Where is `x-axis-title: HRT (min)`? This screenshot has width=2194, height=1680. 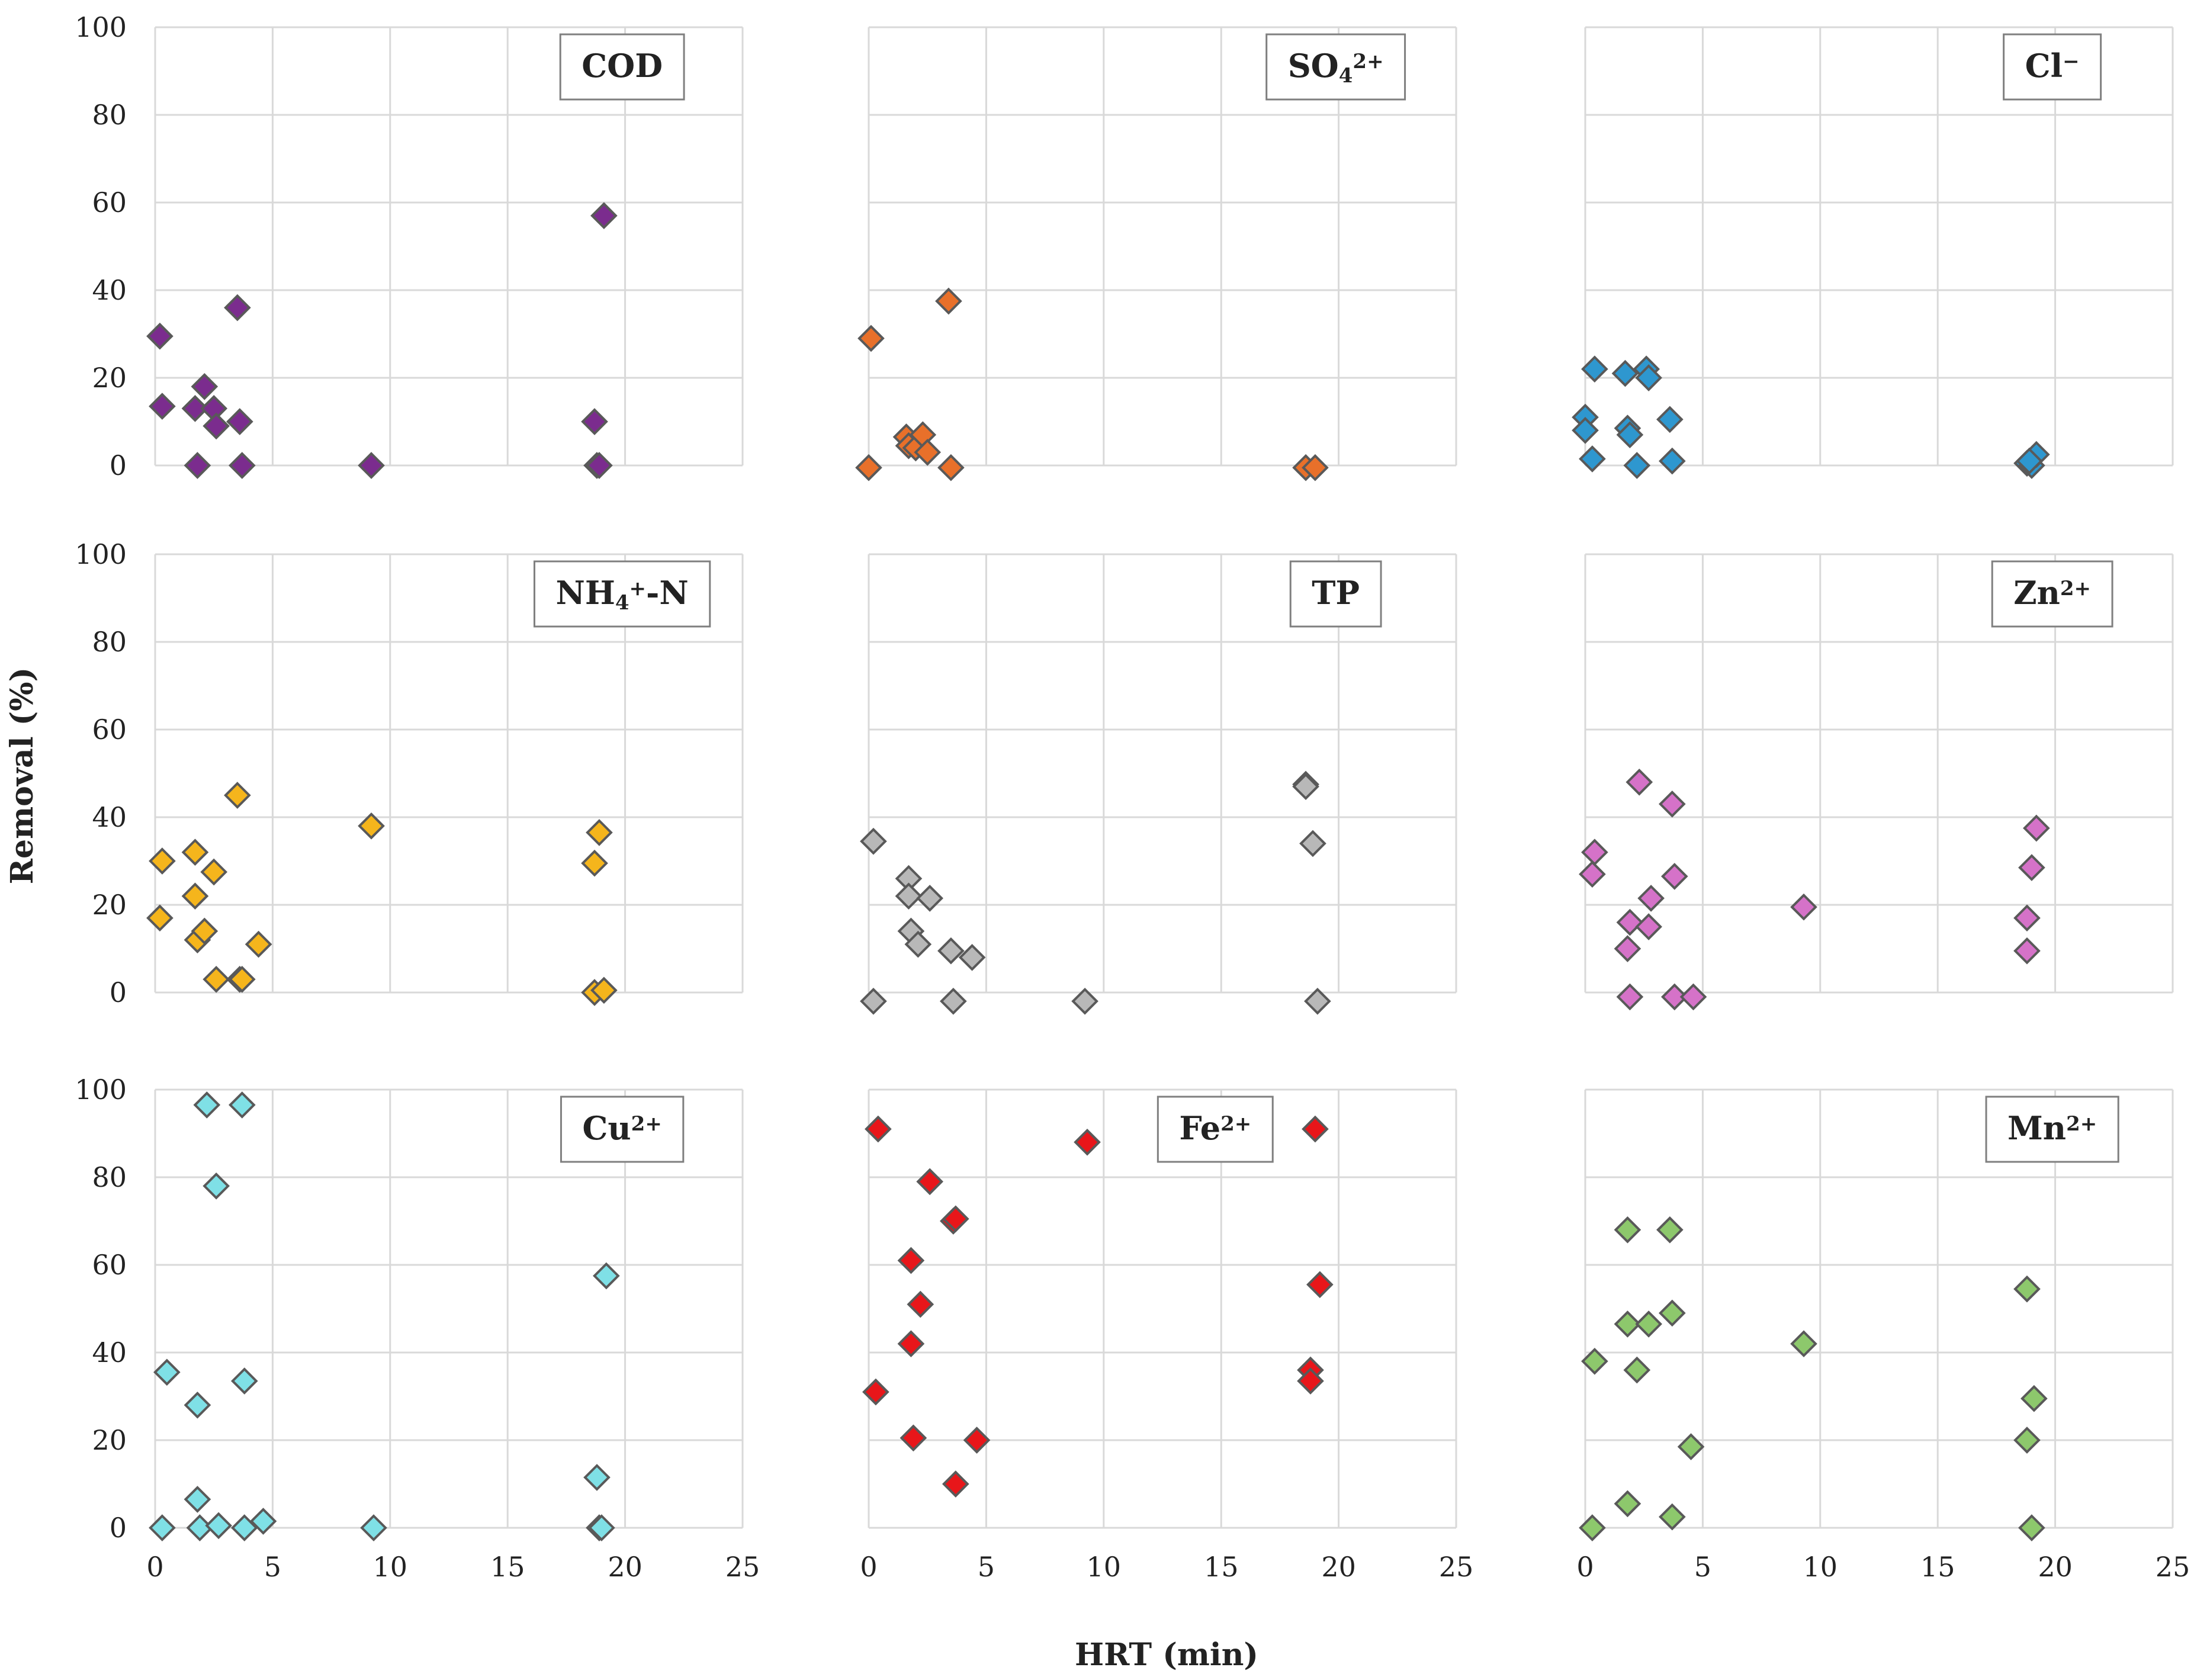 x-axis-title: HRT (min) is located at coordinates (1166, 1655).